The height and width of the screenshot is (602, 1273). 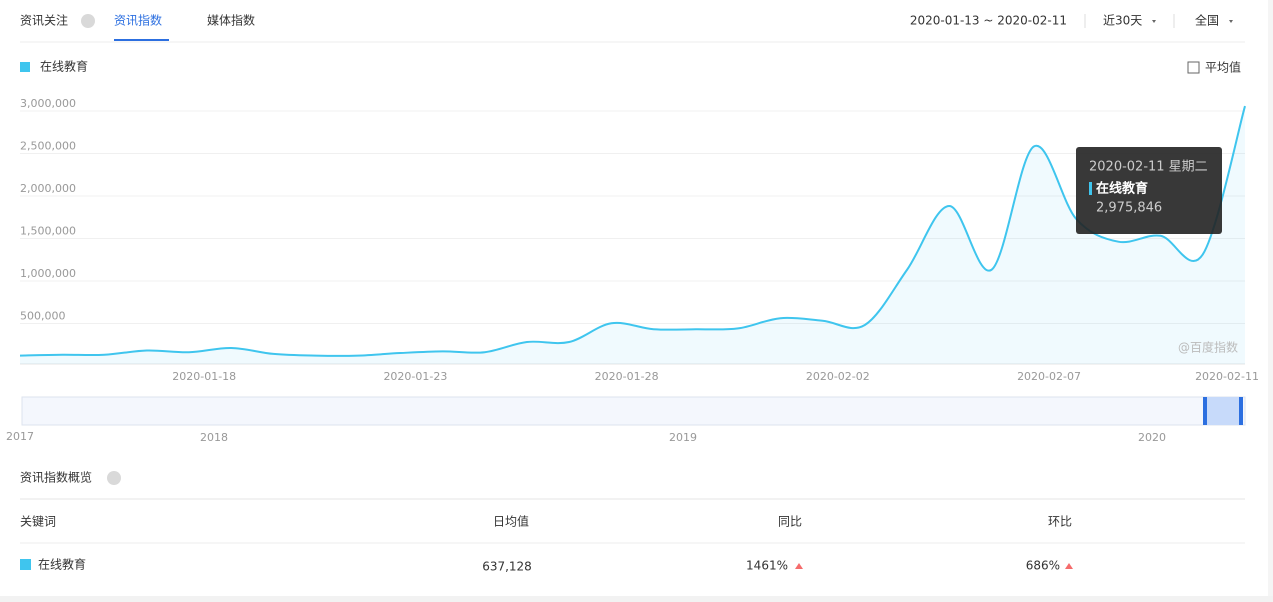 What do you see at coordinates (838, 376) in the screenshot?
I see `x-tick-label: 2020-02-02` at bounding box center [838, 376].